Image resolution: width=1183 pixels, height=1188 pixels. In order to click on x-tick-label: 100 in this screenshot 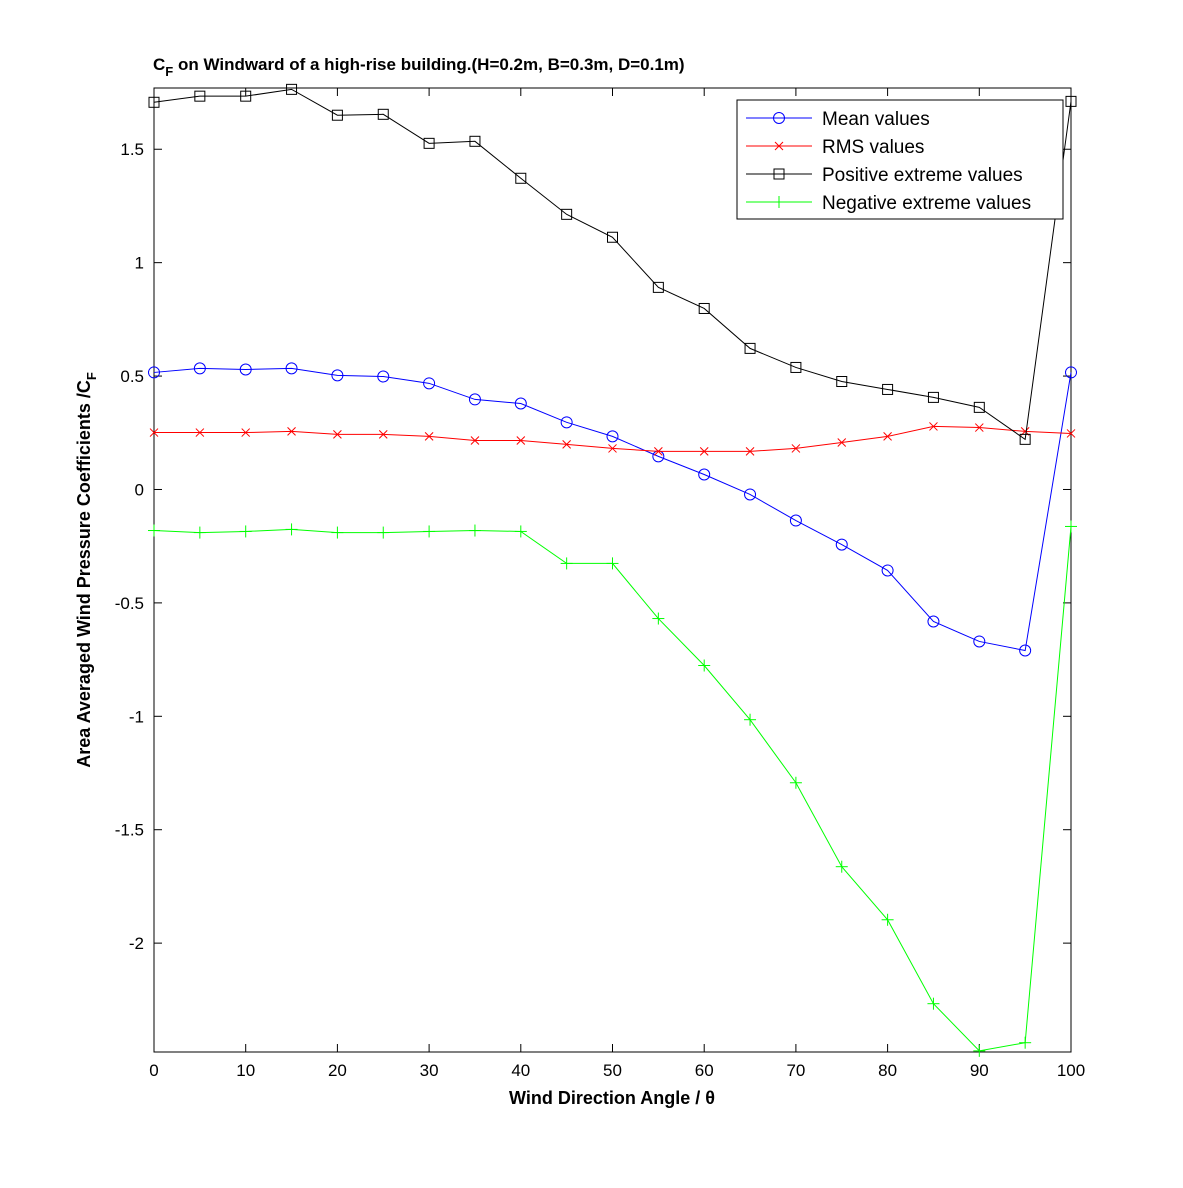, I will do `click(1071, 1070)`.